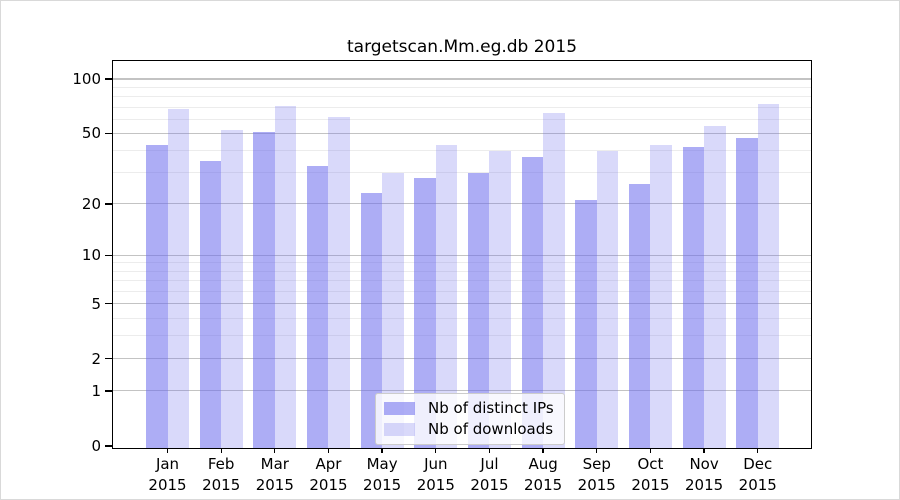 The image size is (900, 500). What do you see at coordinates (462, 47) in the screenshot?
I see `chart-title: targetscan.Mm.eg.db 2015` at bounding box center [462, 47].